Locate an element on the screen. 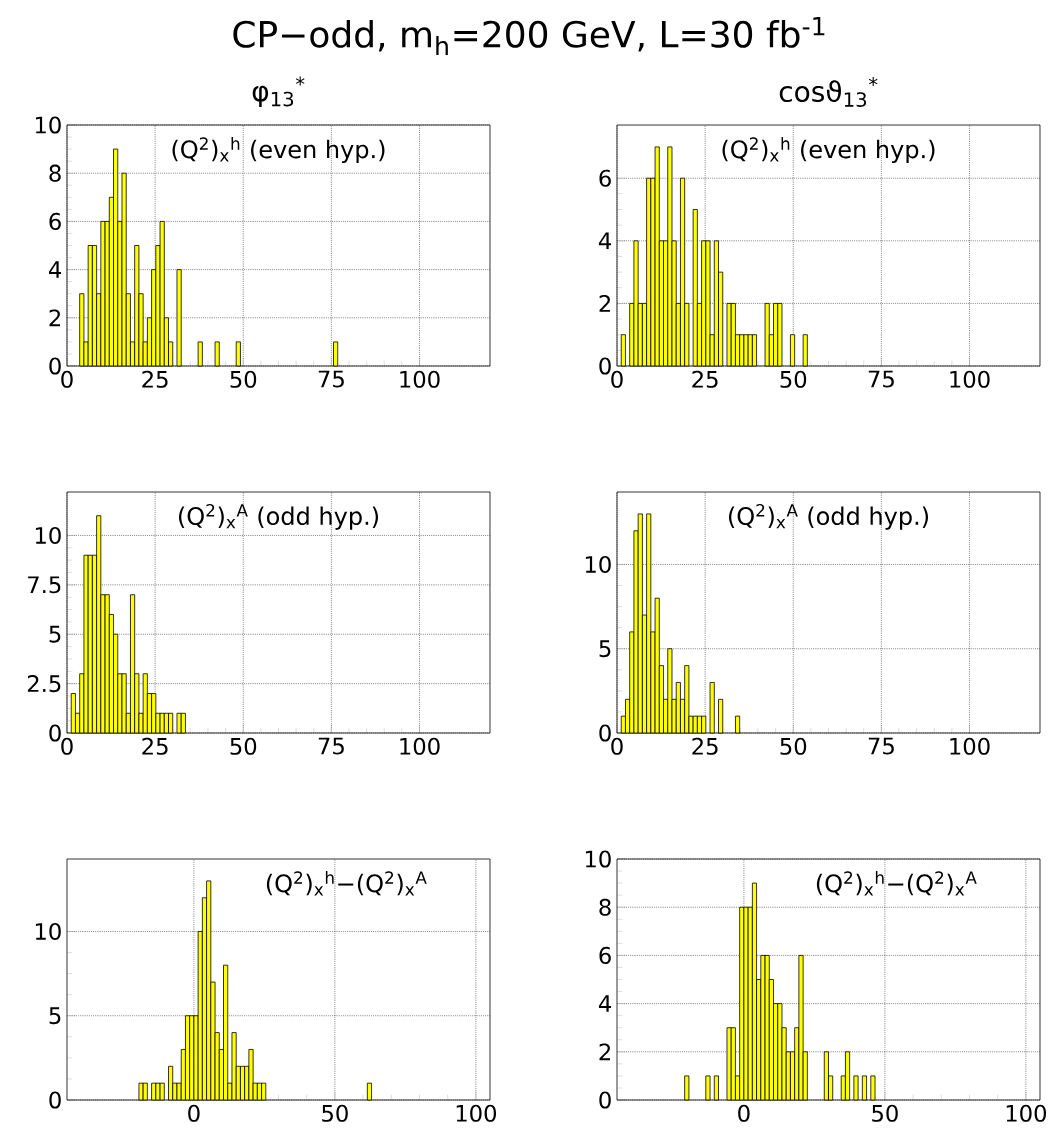 The width and height of the screenshot is (1059, 1142). y-tick-label: 2.5 is located at coordinates (44, 684).